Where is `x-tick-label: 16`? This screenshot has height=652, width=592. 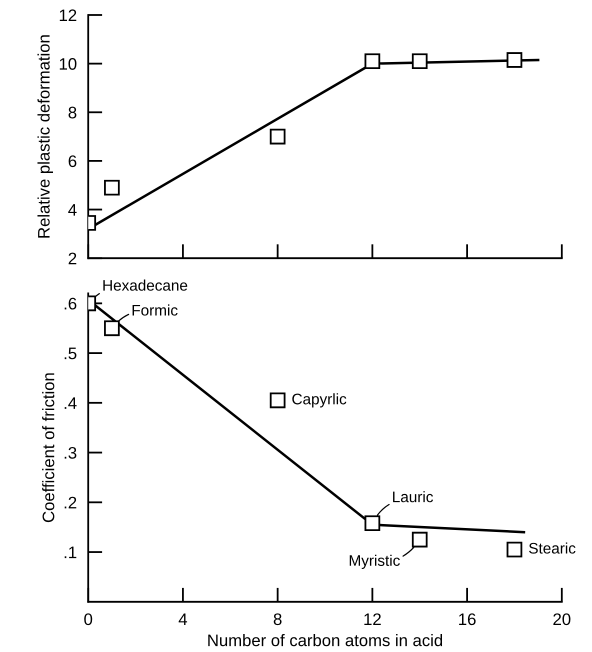 x-tick-label: 16 is located at coordinates (467, 619).